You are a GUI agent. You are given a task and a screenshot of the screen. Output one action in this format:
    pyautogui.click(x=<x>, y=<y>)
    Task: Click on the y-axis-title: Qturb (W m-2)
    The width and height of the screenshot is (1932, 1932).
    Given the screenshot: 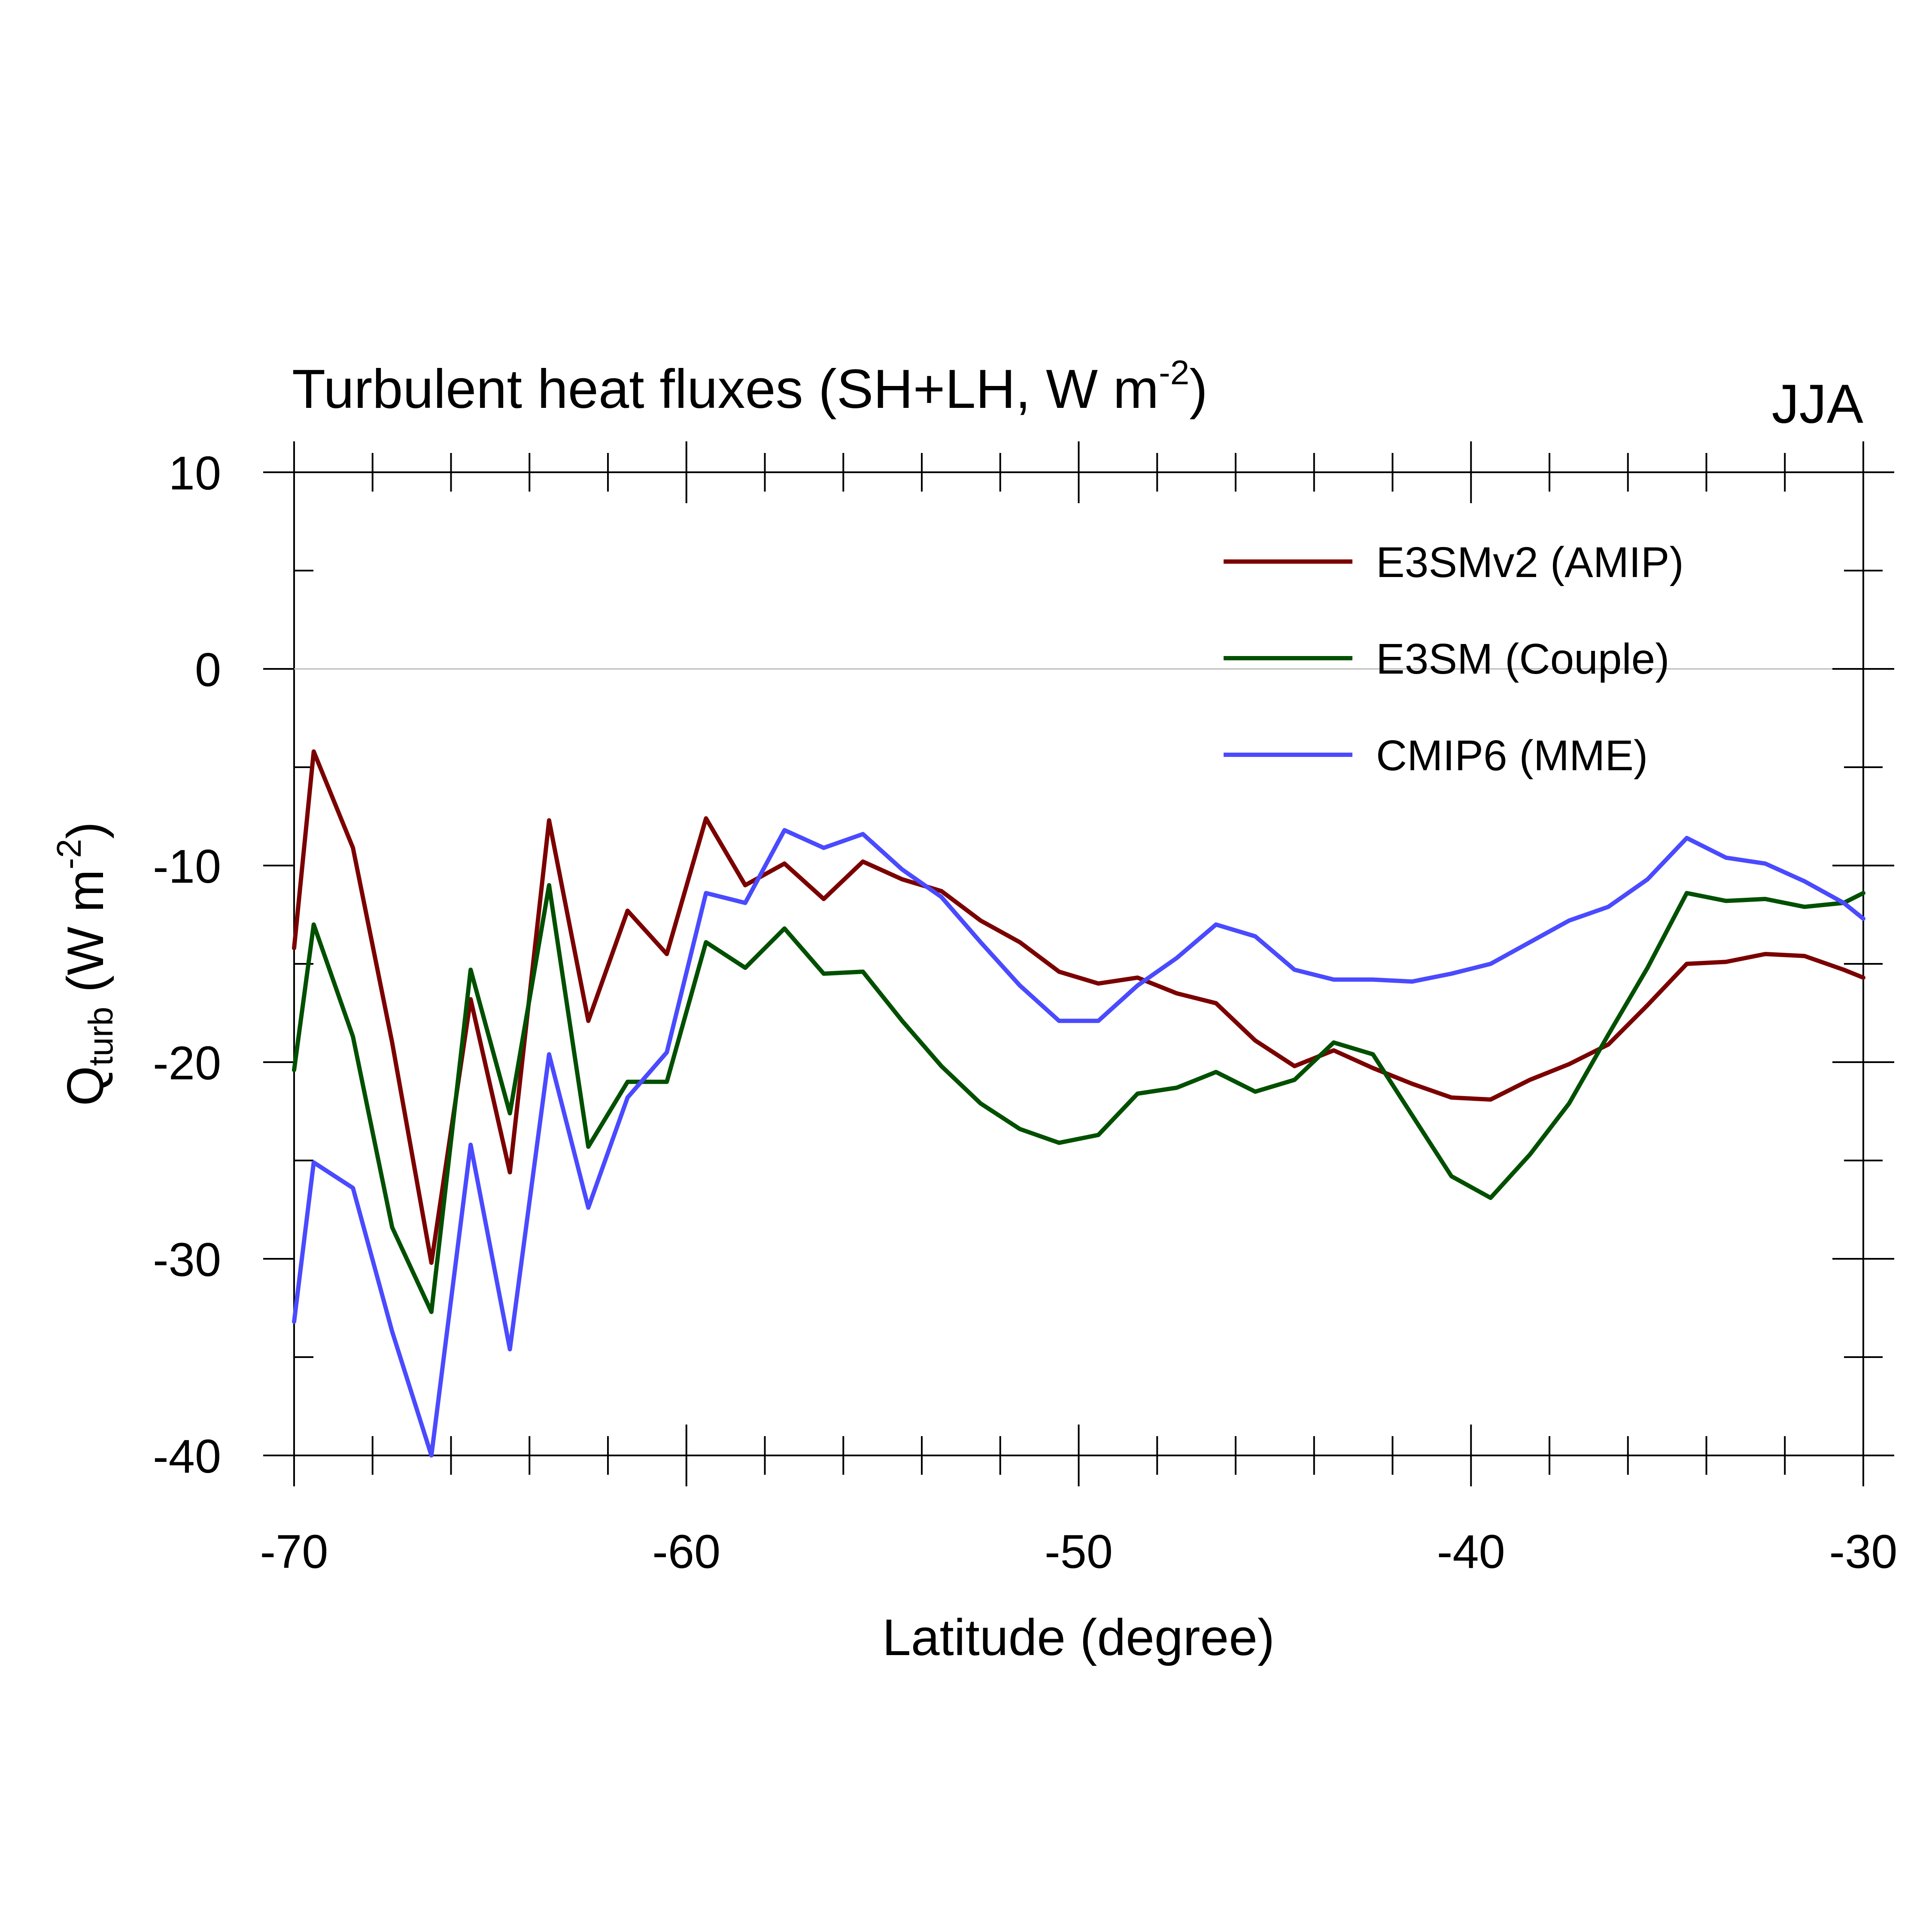 What is the action you would take?
    pyautogui.click(x=85, y=964)
    